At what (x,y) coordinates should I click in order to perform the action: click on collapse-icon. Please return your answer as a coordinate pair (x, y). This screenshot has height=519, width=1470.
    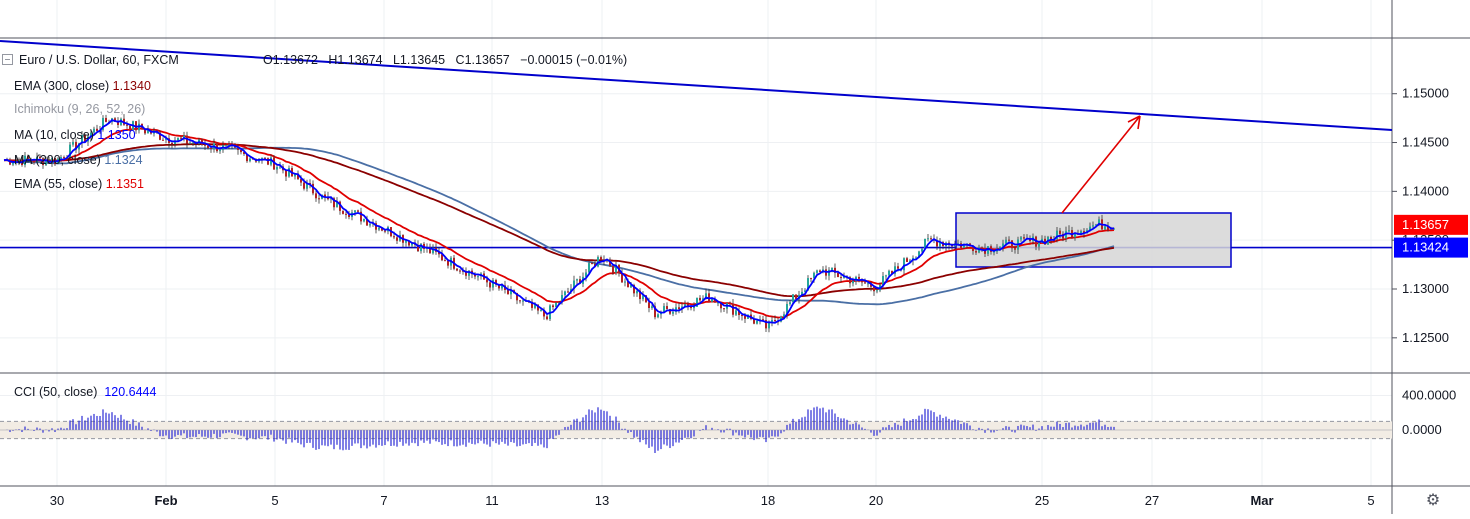
    Looking at the image, I should click on (7, 59).